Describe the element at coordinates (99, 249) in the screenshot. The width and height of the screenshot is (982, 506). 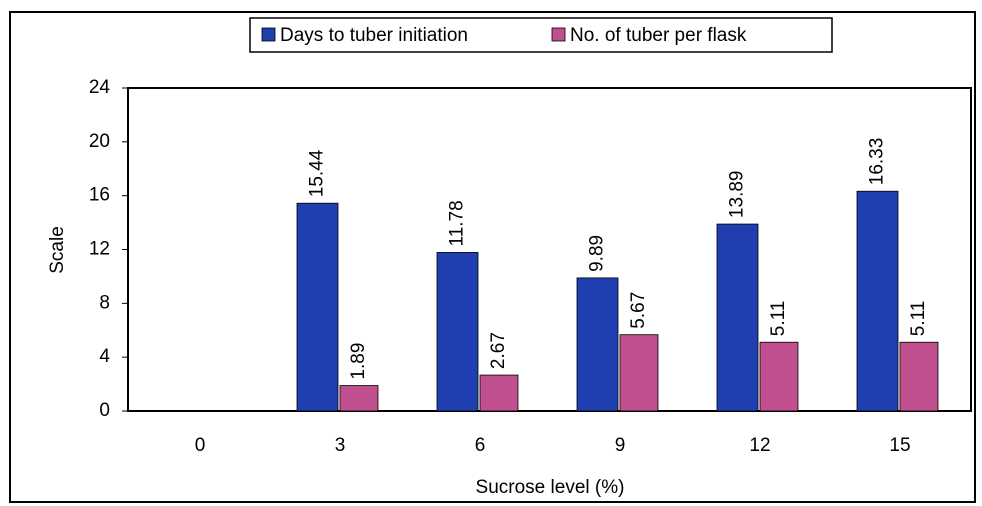
I see `y-tick-label: 12` at that location.